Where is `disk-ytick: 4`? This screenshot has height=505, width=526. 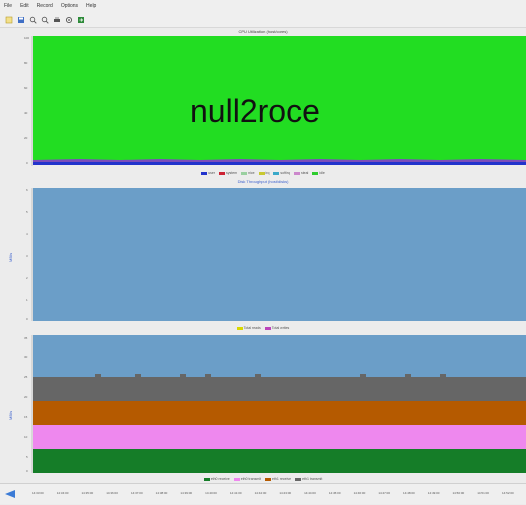
disk-ytick: 4 is located at coordinates (27, 234).